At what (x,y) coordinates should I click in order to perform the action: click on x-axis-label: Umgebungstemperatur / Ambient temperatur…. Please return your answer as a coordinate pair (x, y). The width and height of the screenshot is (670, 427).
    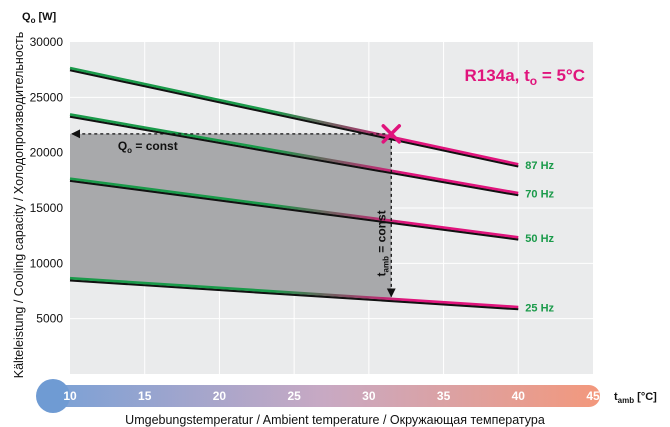
    Looking at the image, I should click on (335, 420).